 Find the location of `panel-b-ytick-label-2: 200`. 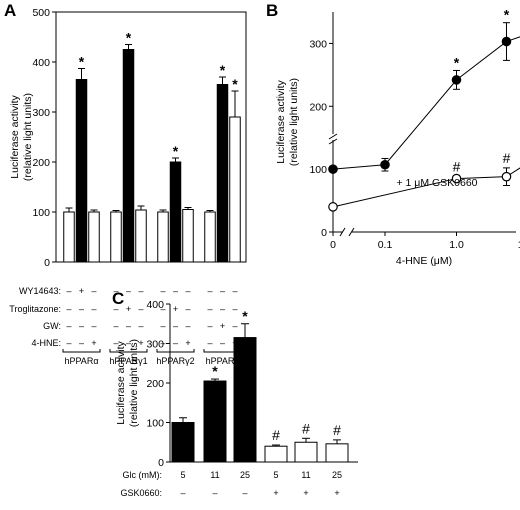

panel-b-ytick-label-2: 200 is located at coordinates (318, 107).